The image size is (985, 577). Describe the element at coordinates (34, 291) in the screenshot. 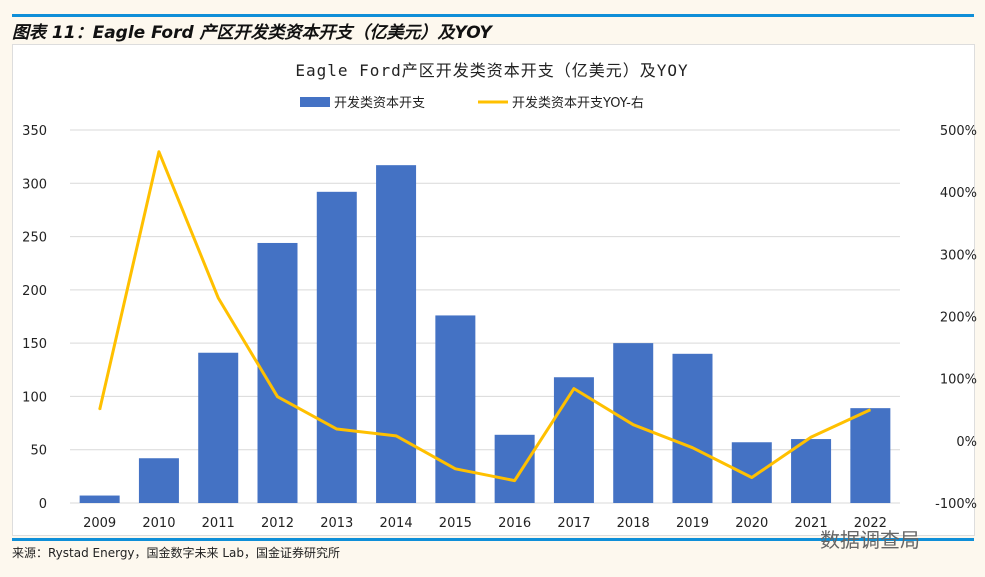

I see `y-tick-label: 200` at that location.